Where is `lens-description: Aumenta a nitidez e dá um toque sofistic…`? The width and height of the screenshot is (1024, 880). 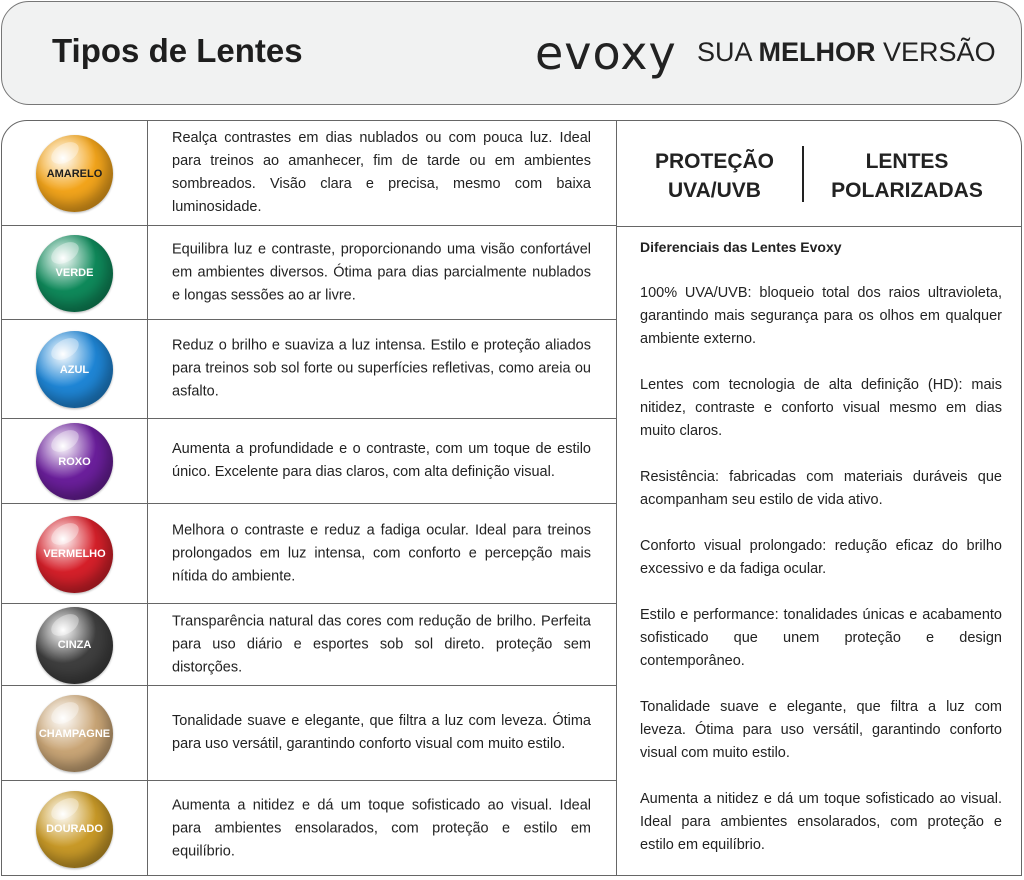
lens-description: Aumenta a nitidez e dá um toque sofistic… is located at coordinates (381, 828).